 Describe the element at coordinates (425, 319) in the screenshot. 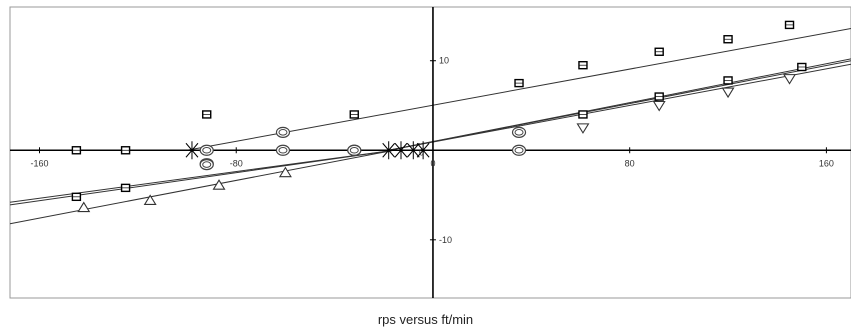

I see `chart-caption: rps versus ft/min` at that location.